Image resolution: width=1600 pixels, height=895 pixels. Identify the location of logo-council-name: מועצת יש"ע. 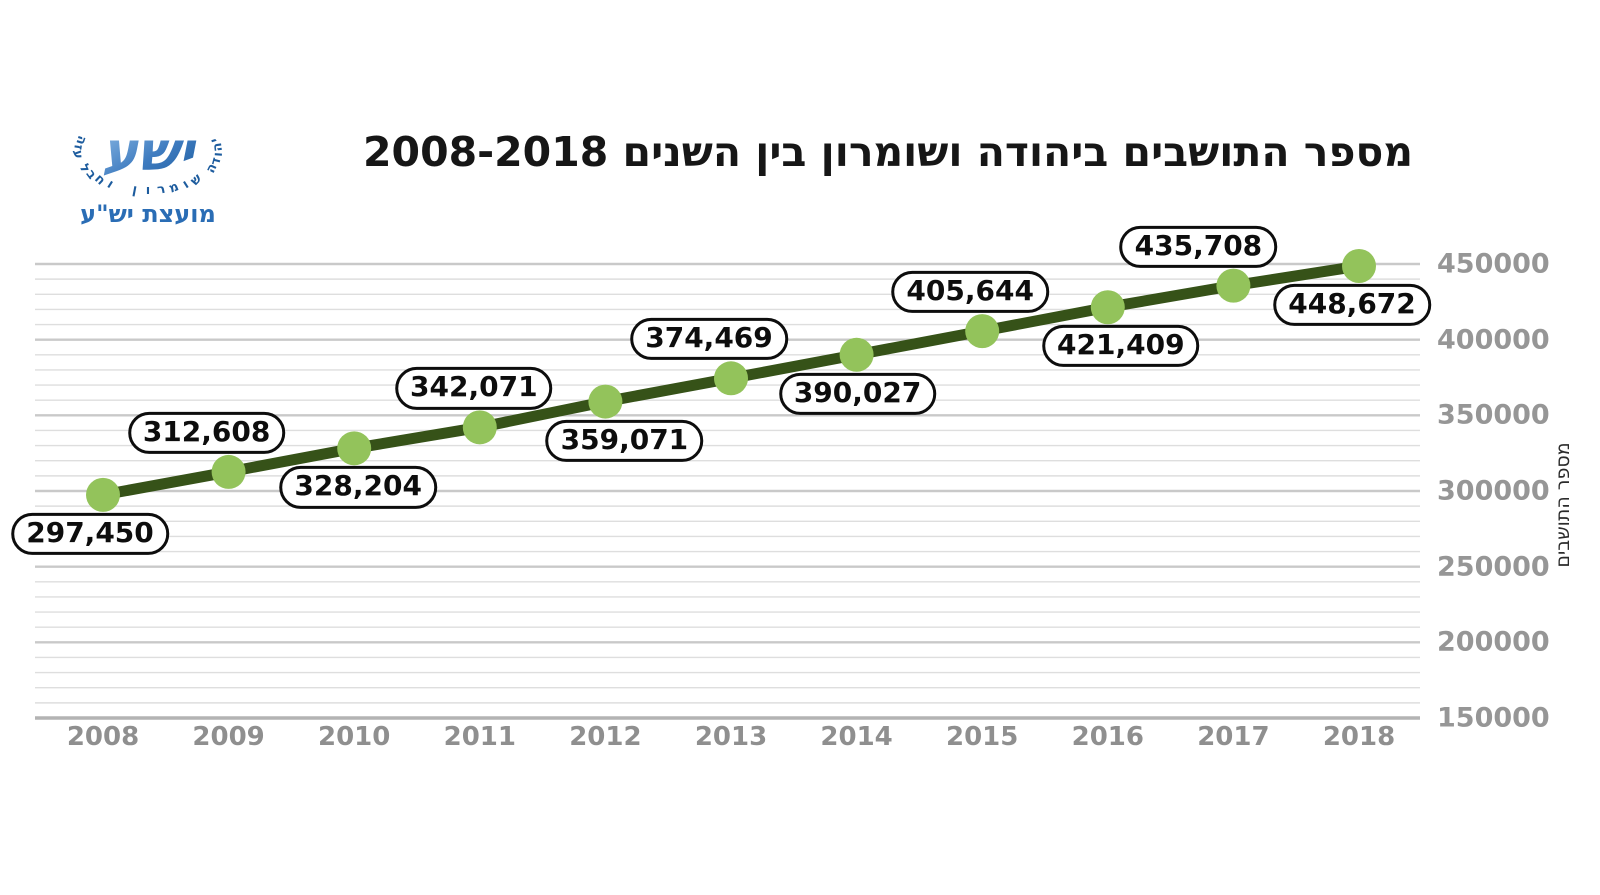
(148, 214).